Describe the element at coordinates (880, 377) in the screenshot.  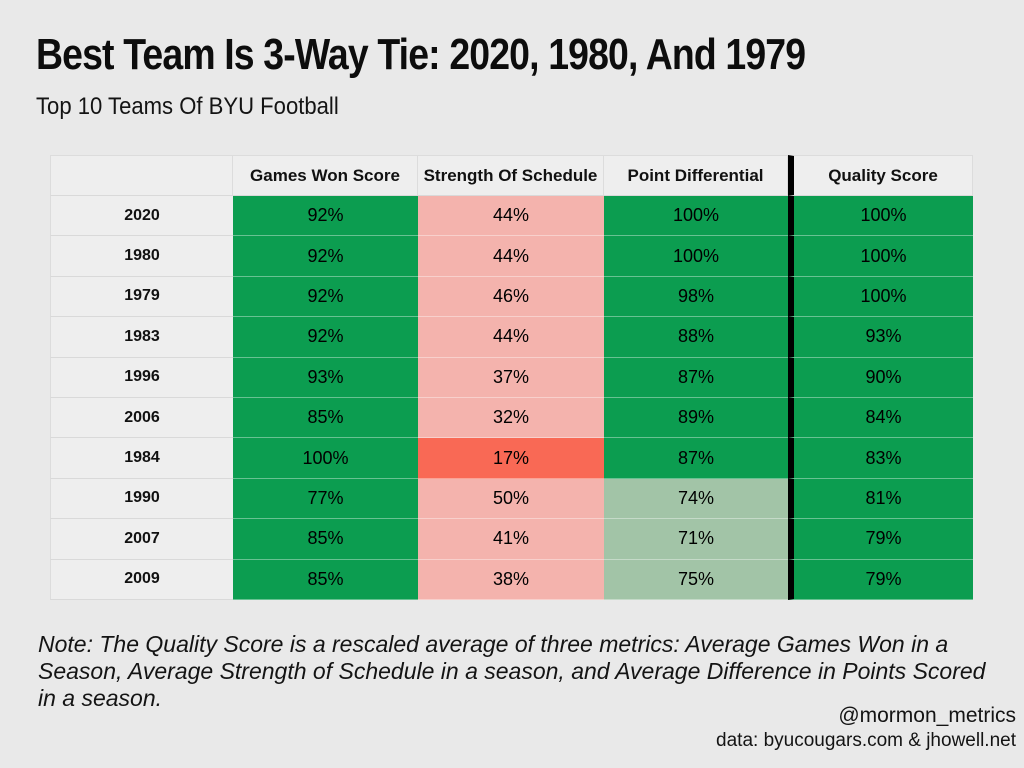
I see `heatmap-cell: 90%` at that location.